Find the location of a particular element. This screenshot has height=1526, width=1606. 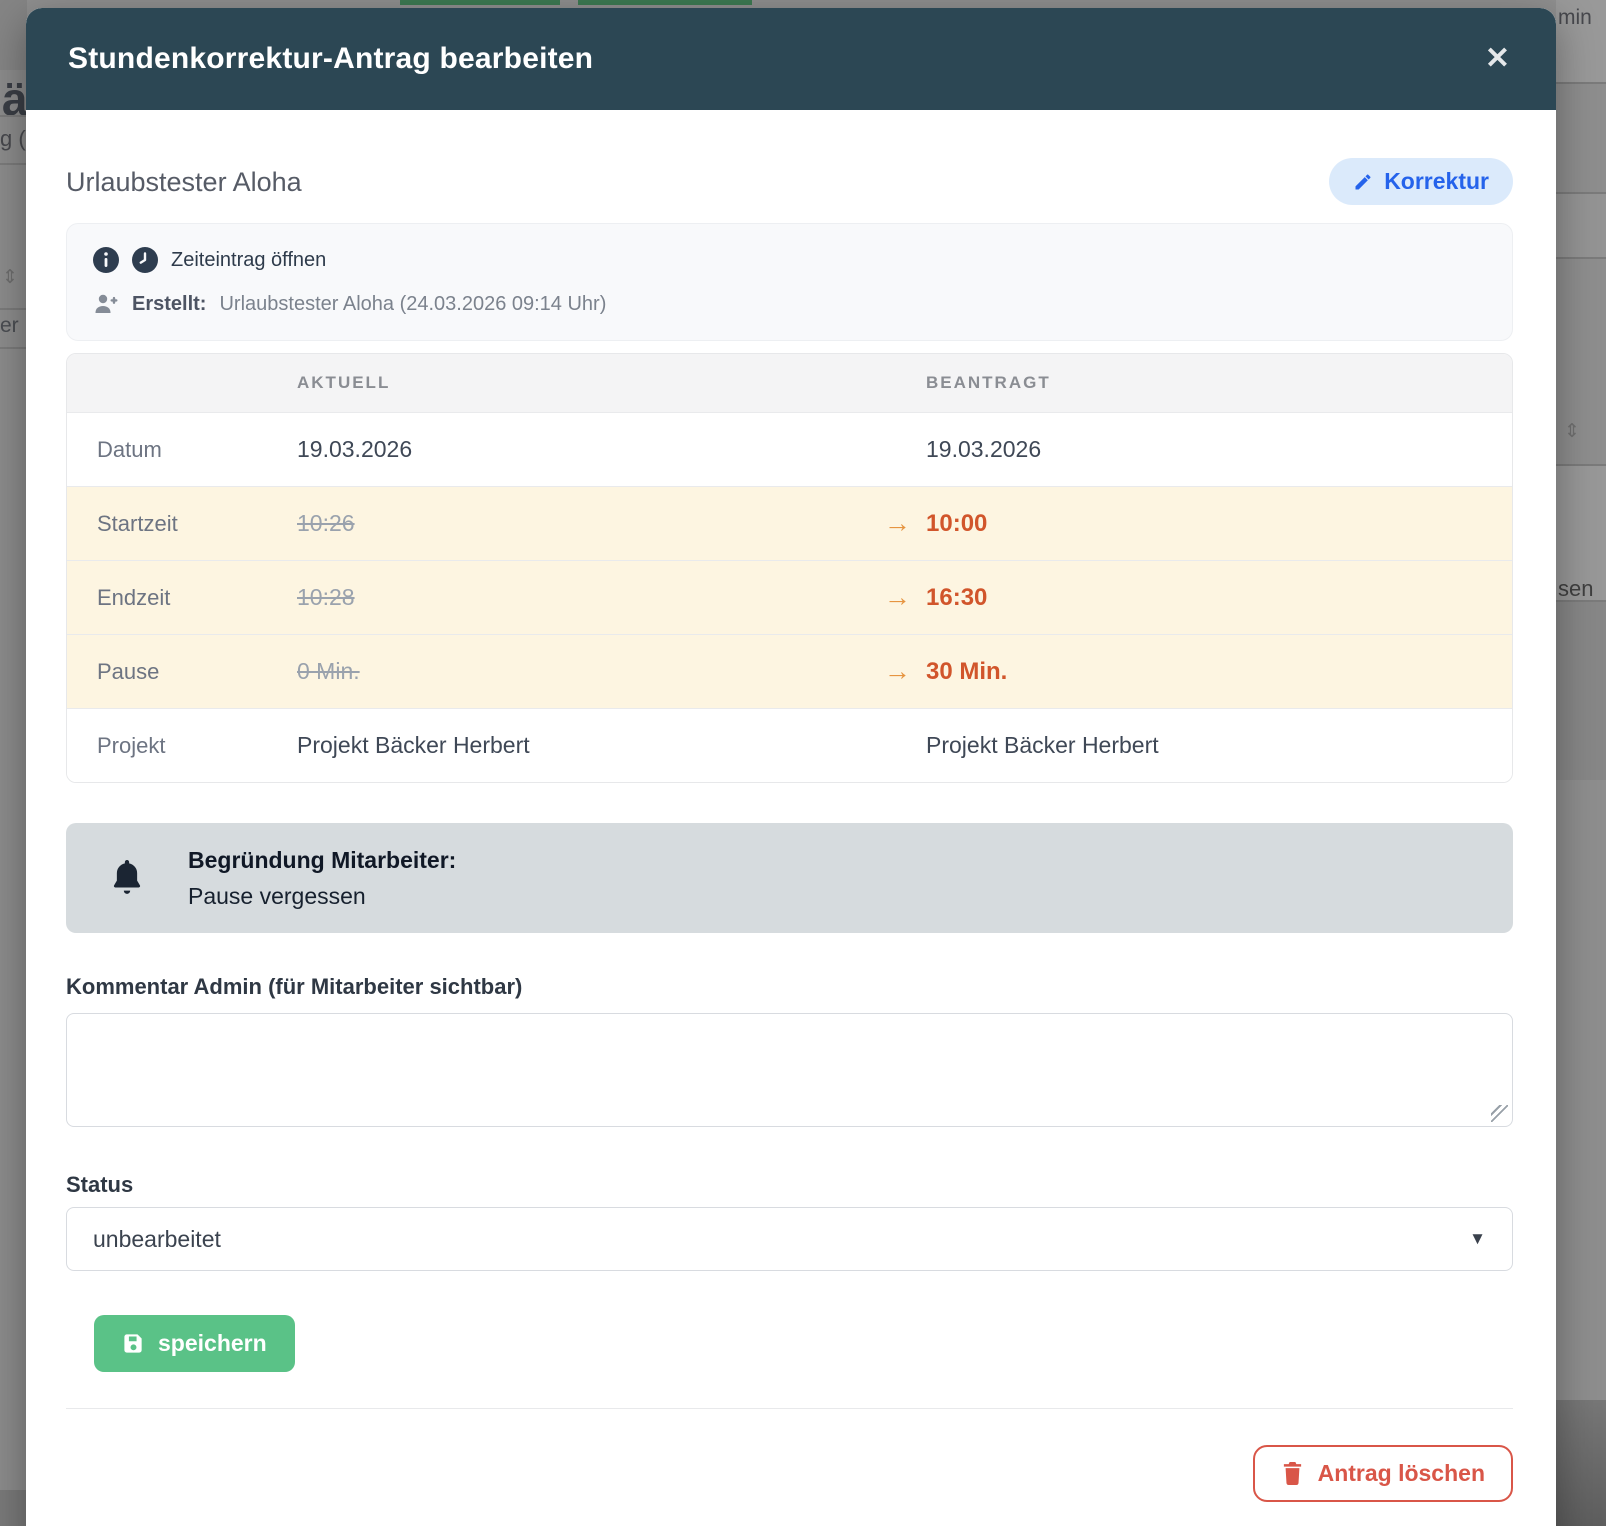

backdrop-left-top-band is located at coordinates (13, 35).